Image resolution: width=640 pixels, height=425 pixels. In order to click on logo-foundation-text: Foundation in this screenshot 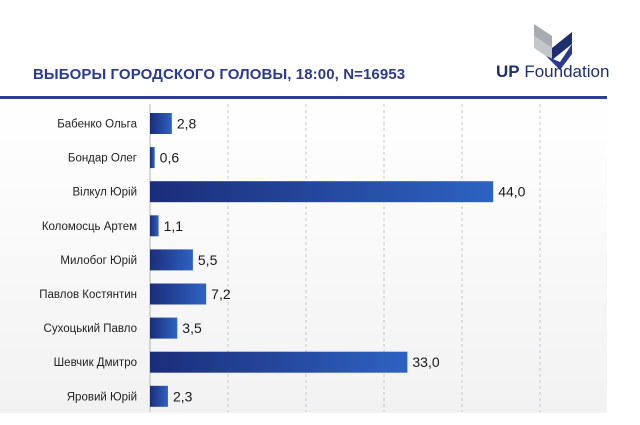, I will do `click(564, 71)`.